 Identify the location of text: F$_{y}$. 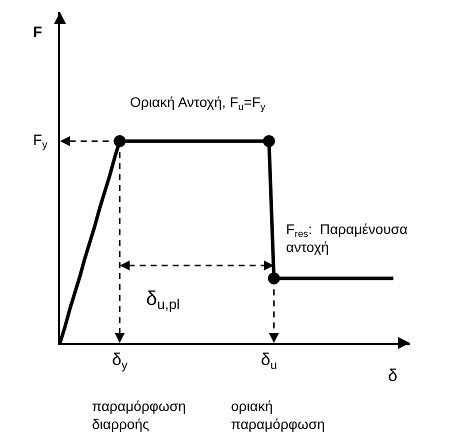
(40, 142).